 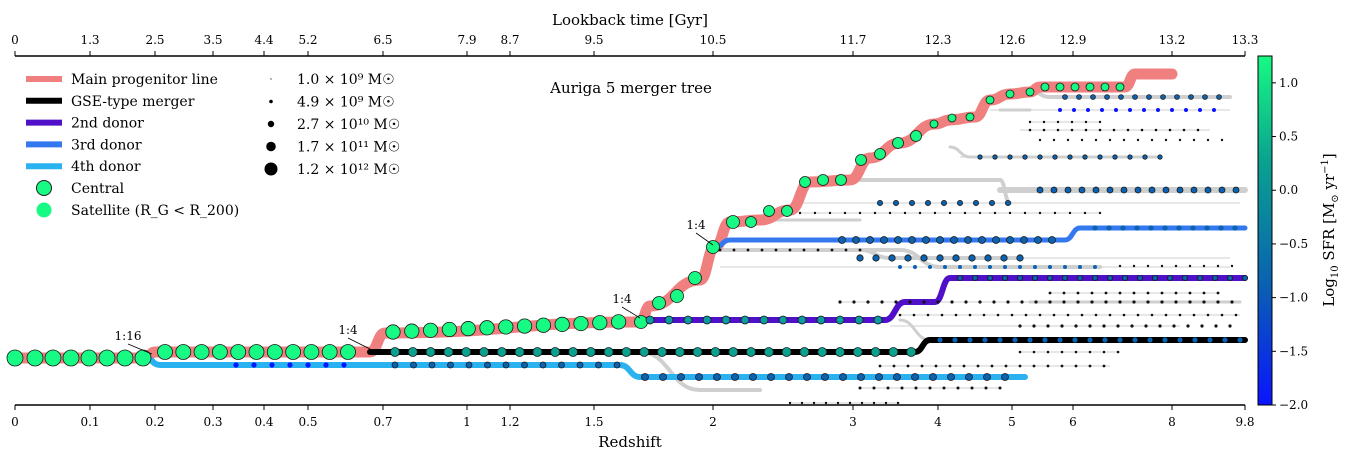 I want to click on legend-label: Main progenitor line, so click(x=144, y=80).